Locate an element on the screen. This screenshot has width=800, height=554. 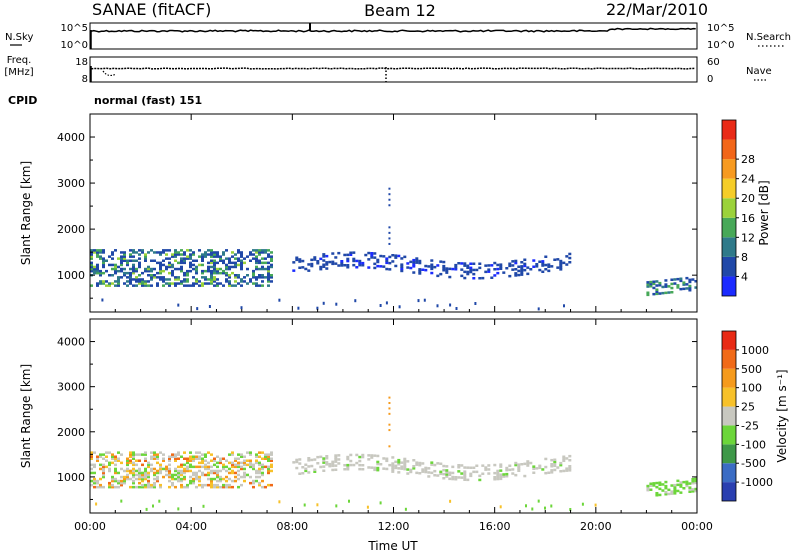
freq-right-tick-bottom: 0 is located at coordinates (710, 79).